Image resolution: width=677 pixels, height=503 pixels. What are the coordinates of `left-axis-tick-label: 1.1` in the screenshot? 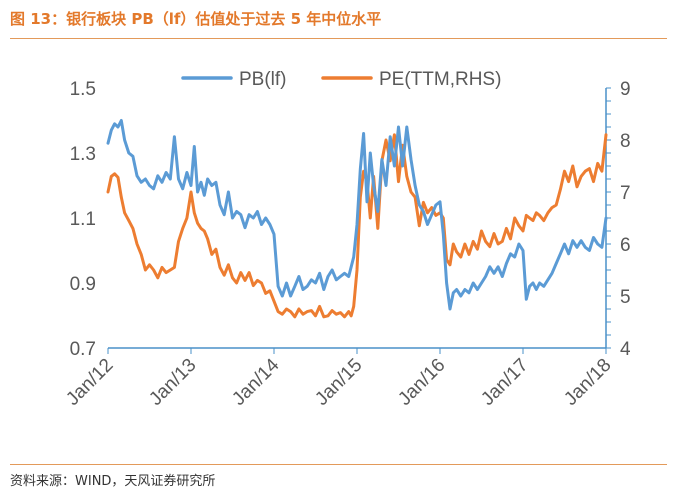 It's located at (83, 219).